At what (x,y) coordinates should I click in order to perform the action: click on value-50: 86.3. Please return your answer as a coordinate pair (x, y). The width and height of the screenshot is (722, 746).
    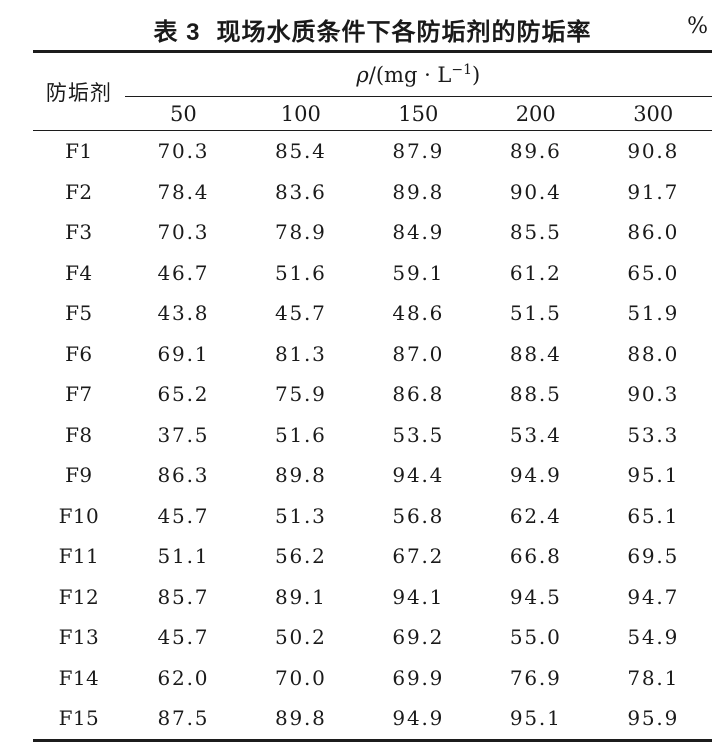
    Looking at the image, I should click on (183, 475).